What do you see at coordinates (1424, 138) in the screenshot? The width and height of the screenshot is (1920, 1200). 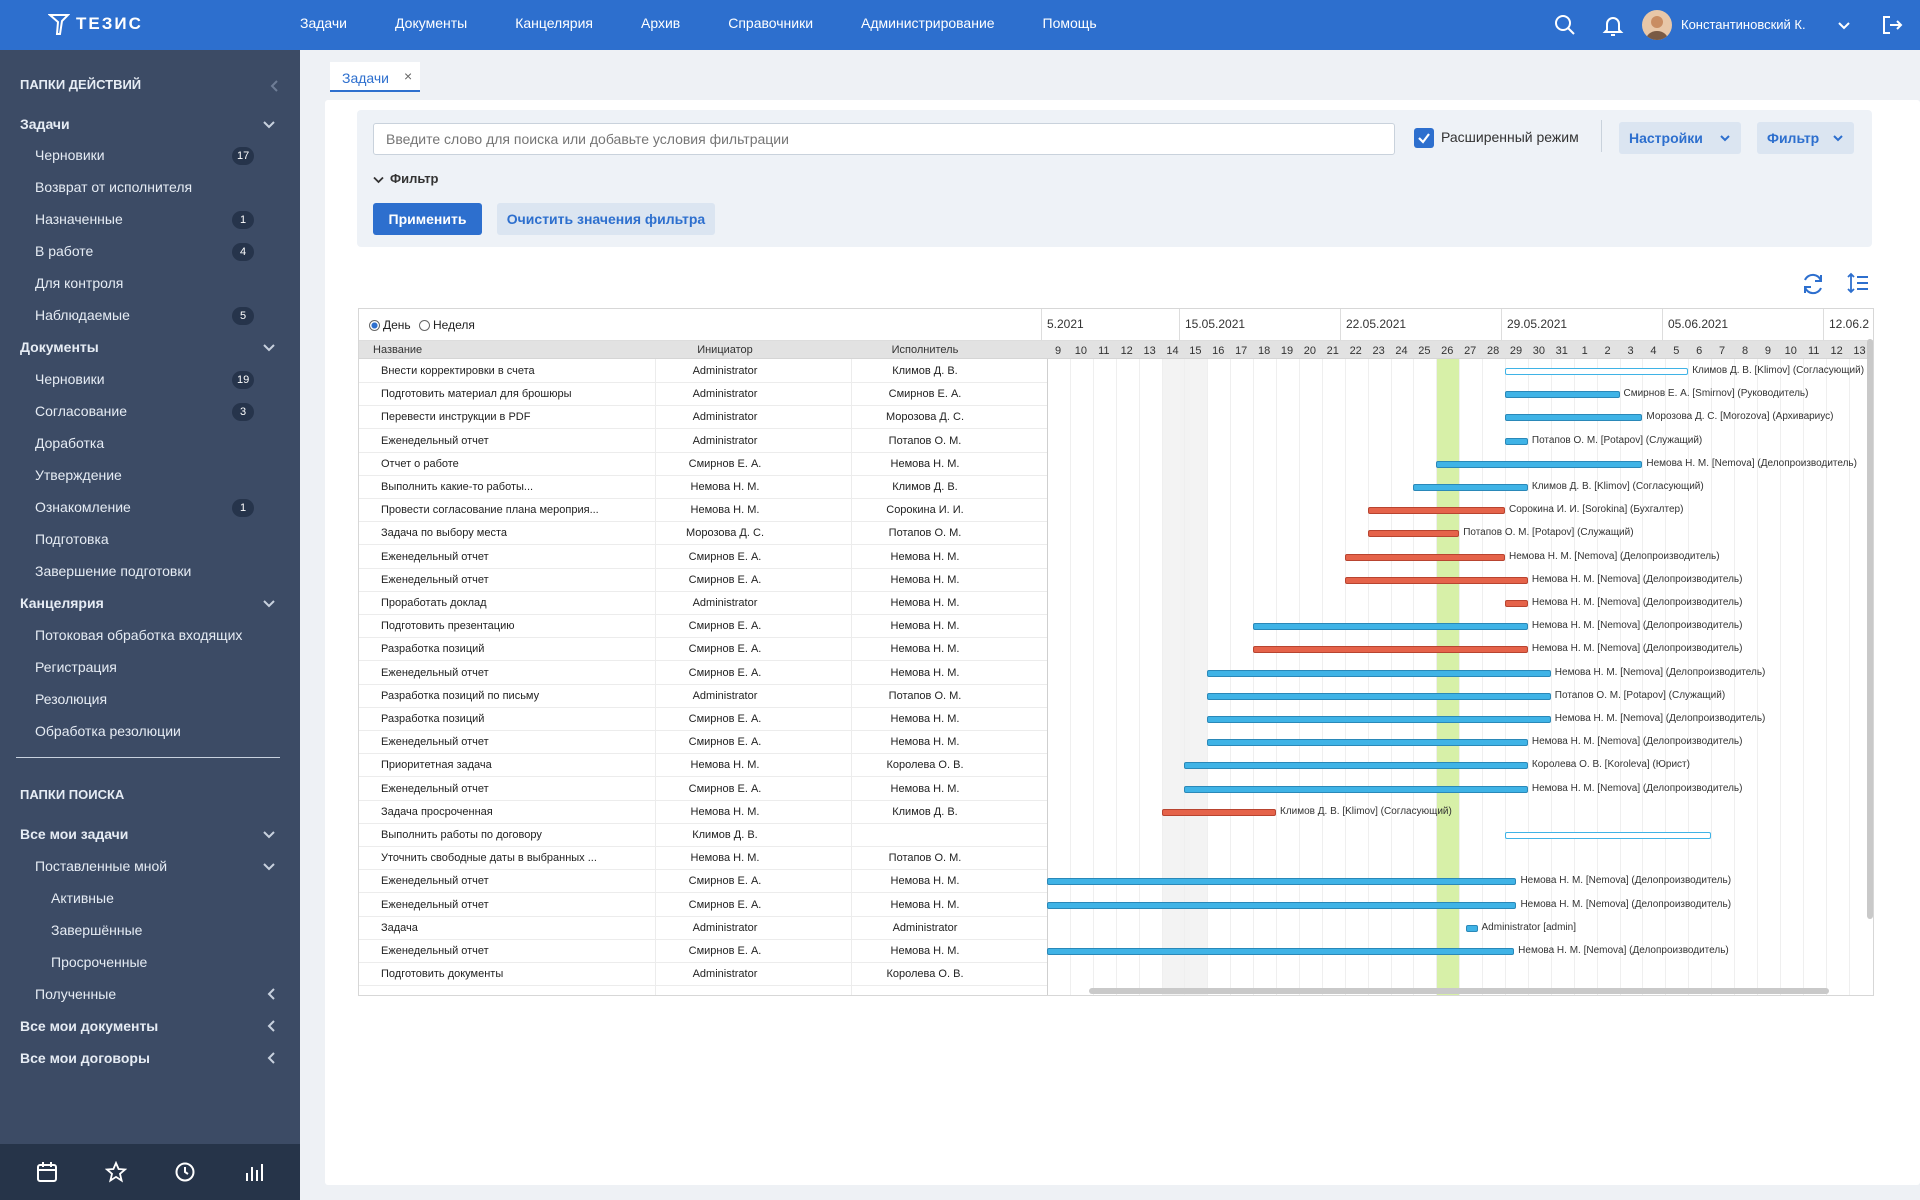 I see `advanced-mode-checkbox` at bounding box center [1424, 138].